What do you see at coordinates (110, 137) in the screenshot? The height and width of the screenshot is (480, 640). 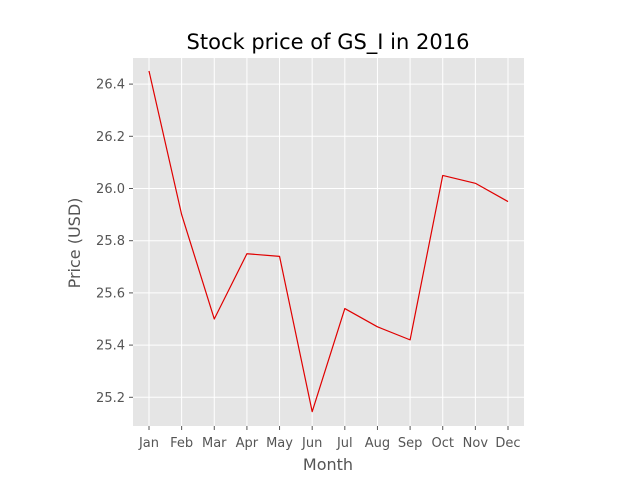 I see `y-tick-label: 26.2` at bounding box center [110, 137].